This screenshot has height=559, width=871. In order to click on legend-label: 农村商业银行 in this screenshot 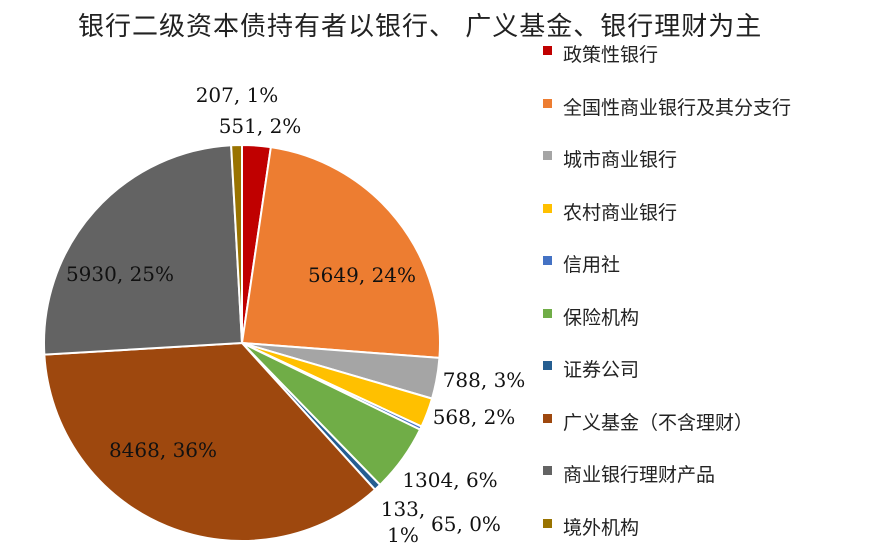, I will do `click(620, 212)`.